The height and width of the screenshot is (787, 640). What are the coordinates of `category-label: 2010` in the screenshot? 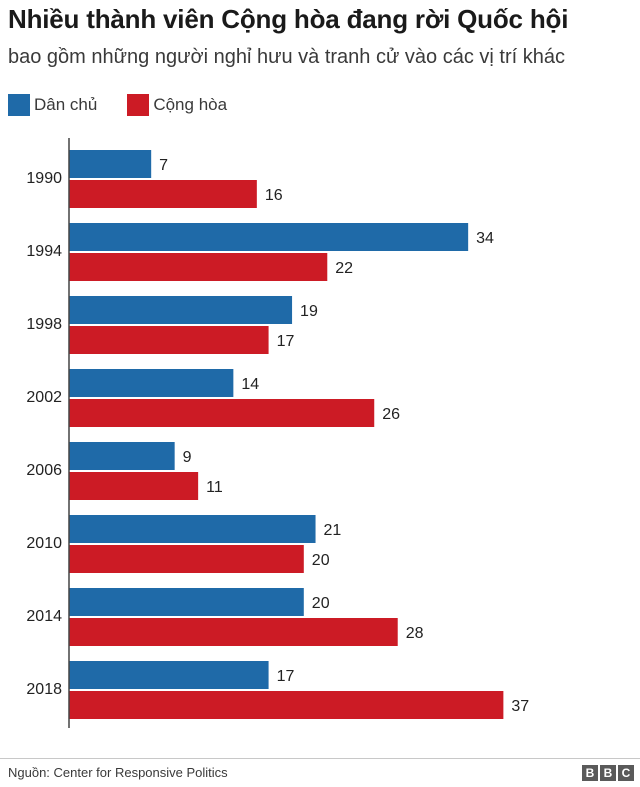 It's located at (44, 543).